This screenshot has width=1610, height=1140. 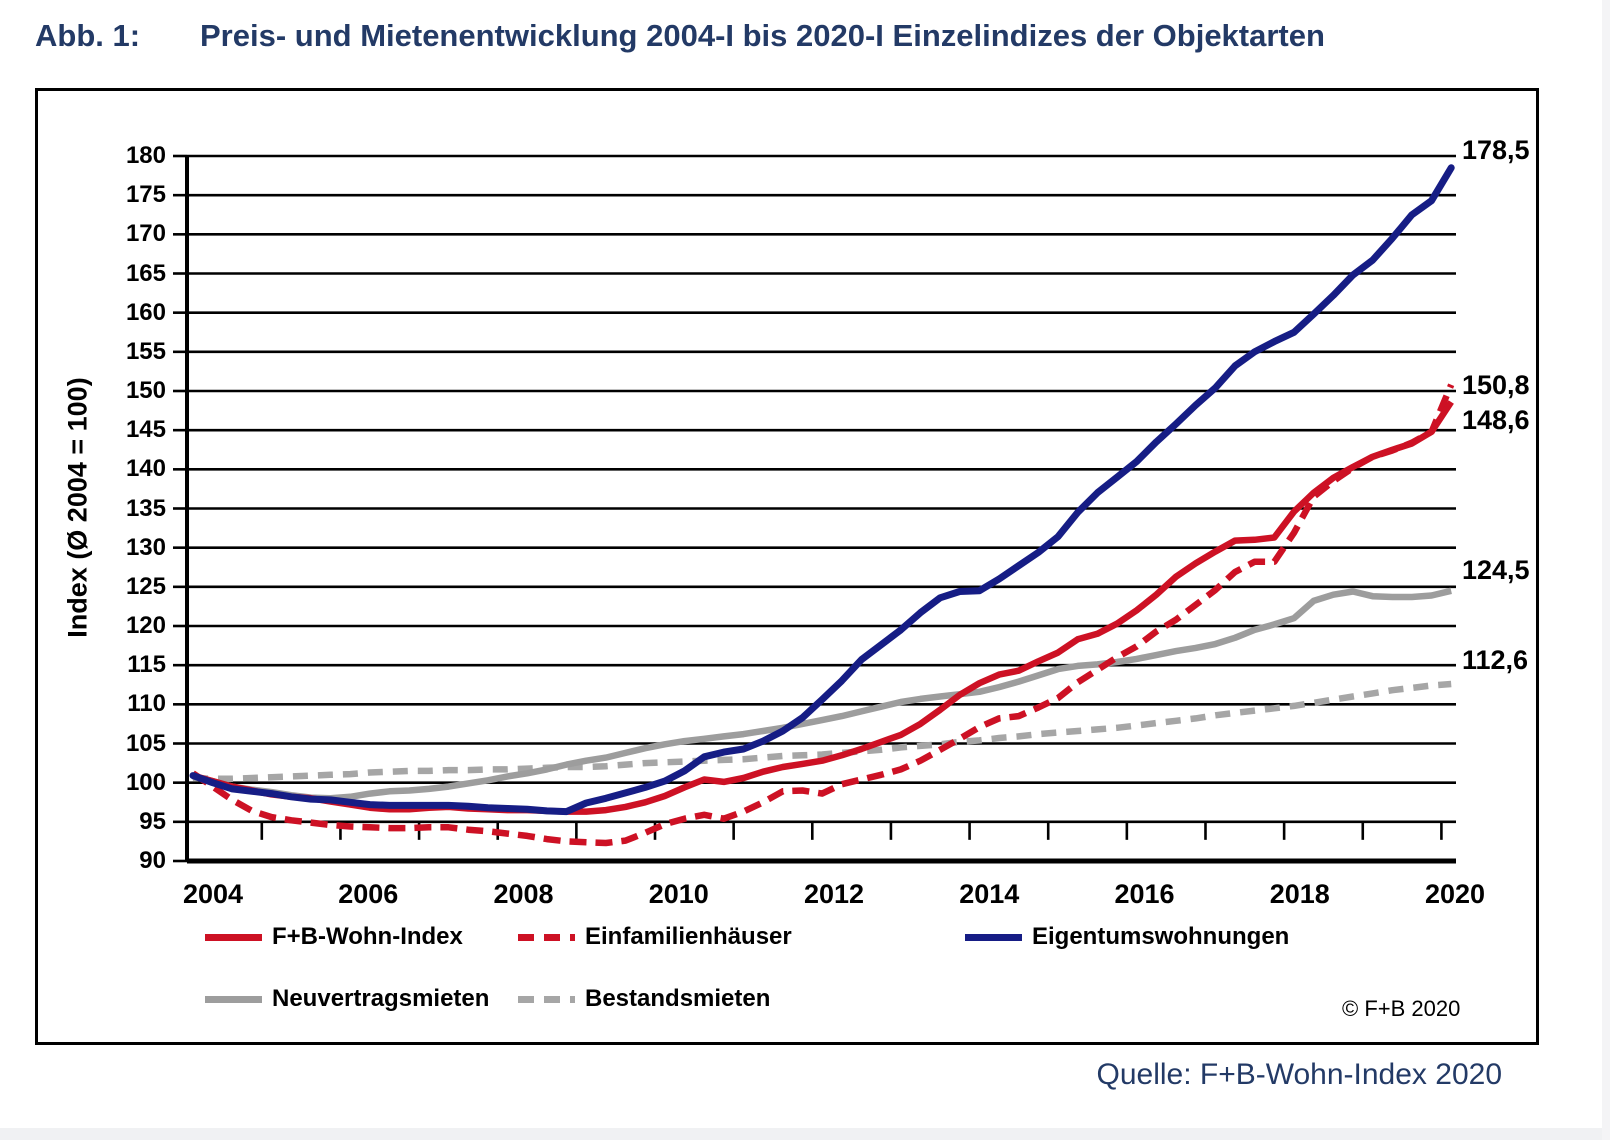 I want to click on y-axis-title: Index (Ø 2004 = 100), so click(x=77, y=507).